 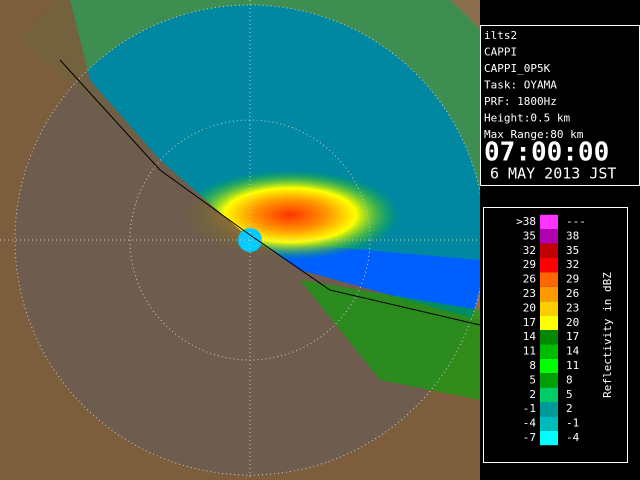 I want to click on legend-high: ---, so click(x=576, y=221).